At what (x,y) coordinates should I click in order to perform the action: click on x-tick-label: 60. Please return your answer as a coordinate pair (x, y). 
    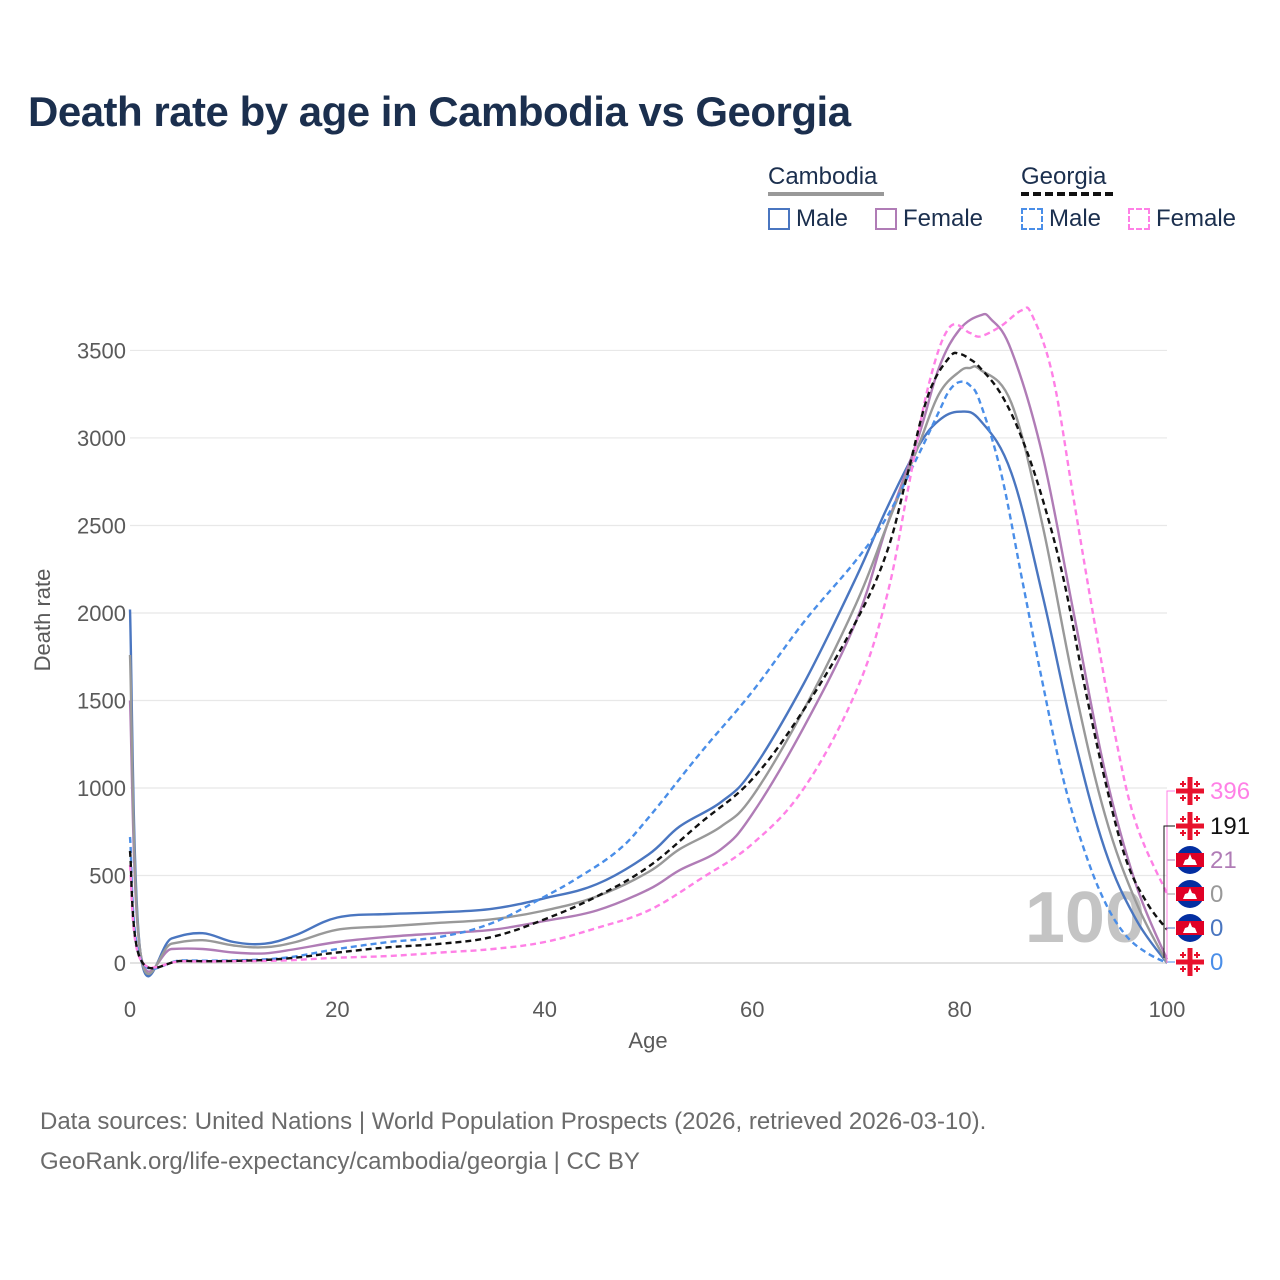
    Looking at the image, I should click on (752, 1009).